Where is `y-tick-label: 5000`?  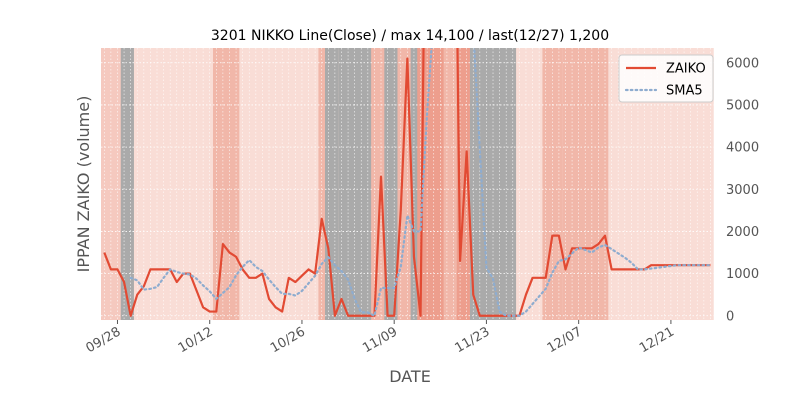
y-tick-label: 5000 is located at coordinates (742, 105).